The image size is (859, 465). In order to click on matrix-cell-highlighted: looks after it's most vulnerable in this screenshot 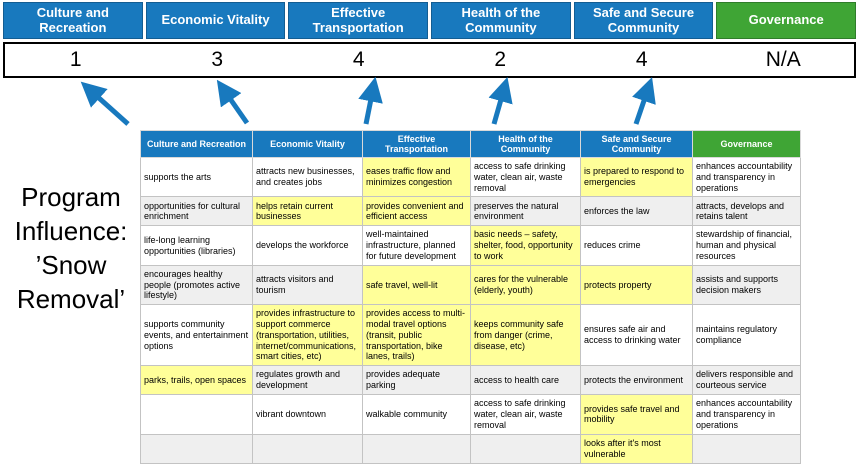, I will do `click(636, 448)`.